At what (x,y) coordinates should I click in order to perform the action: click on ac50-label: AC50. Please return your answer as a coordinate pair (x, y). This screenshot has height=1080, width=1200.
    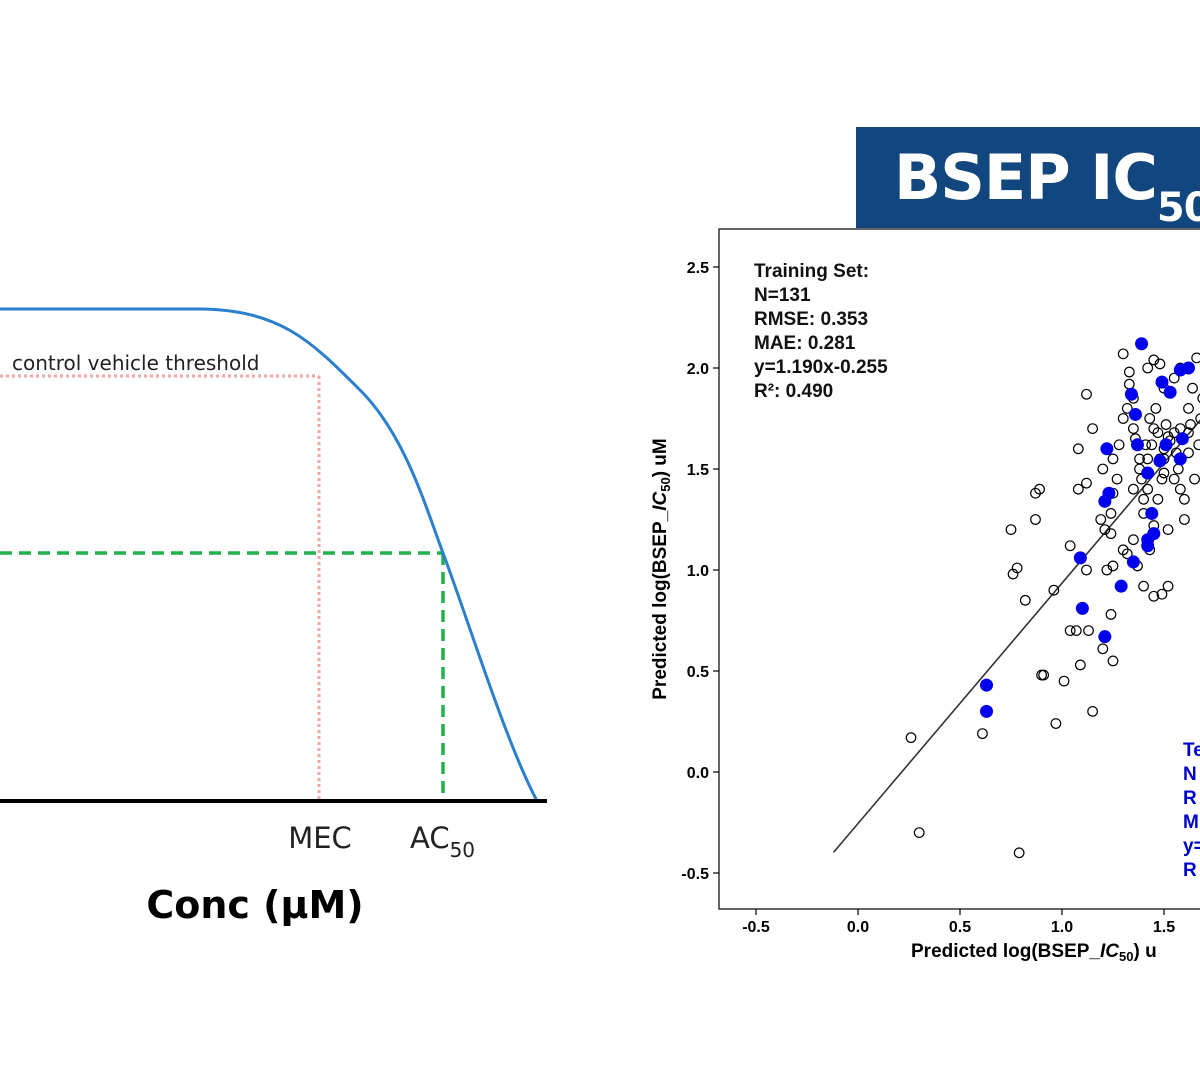
    Looking at the image, I should click on (442, 841).